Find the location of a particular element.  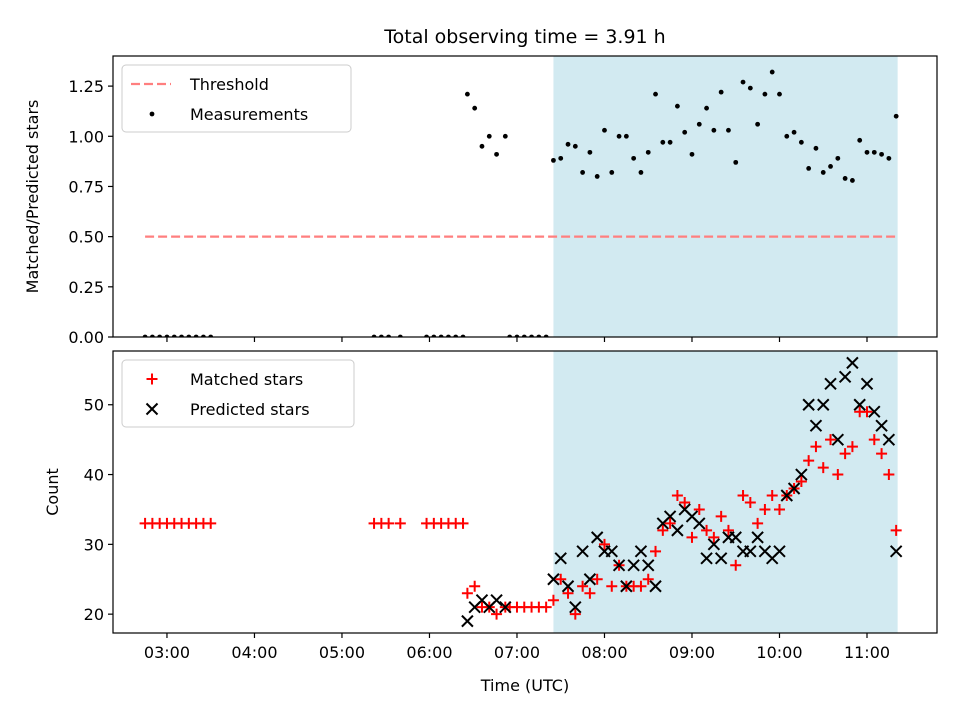

legend-measurements-swatch is located at coordinates (152, 114).